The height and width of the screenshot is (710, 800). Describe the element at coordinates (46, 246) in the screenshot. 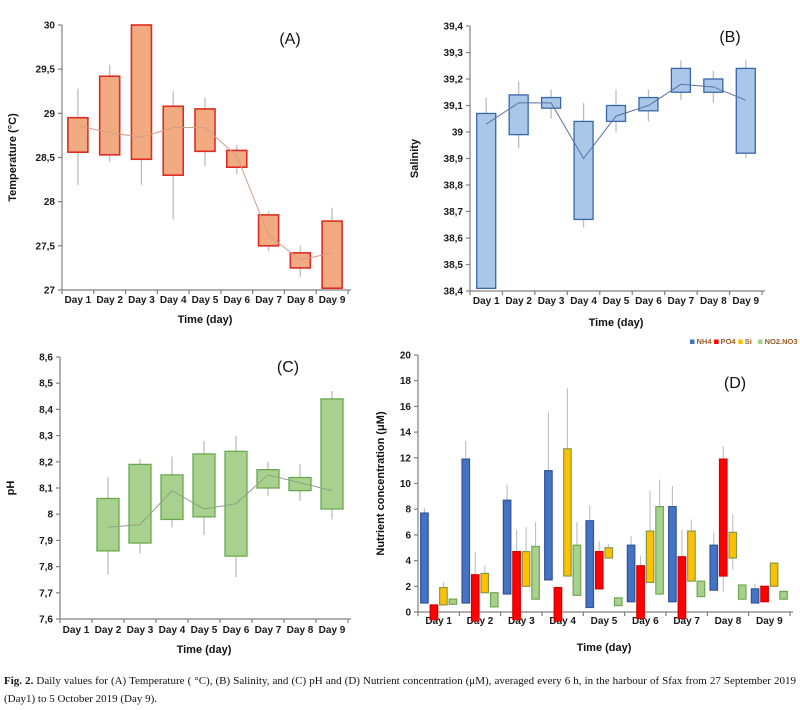

I see `y-tick-label: 27,5` at that location.